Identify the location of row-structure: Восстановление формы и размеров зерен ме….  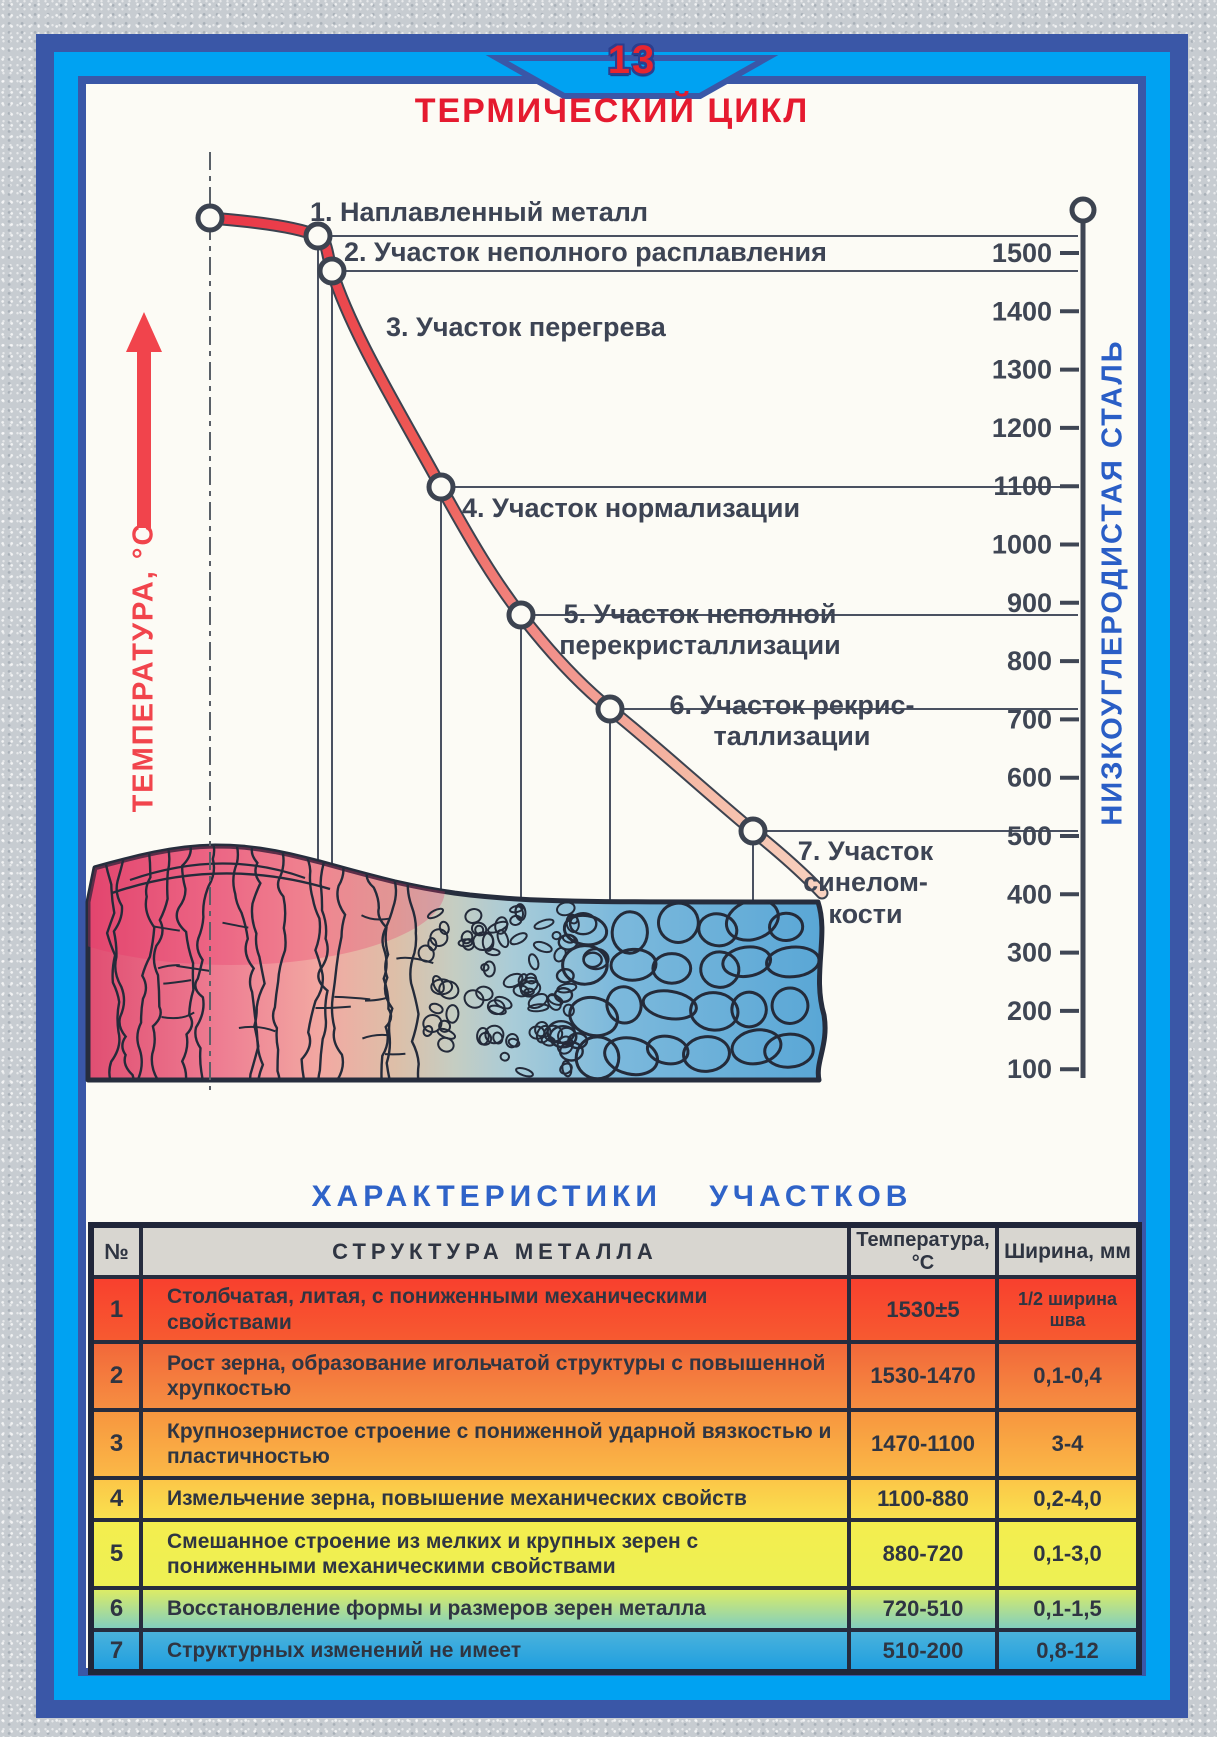
(495, 1609).